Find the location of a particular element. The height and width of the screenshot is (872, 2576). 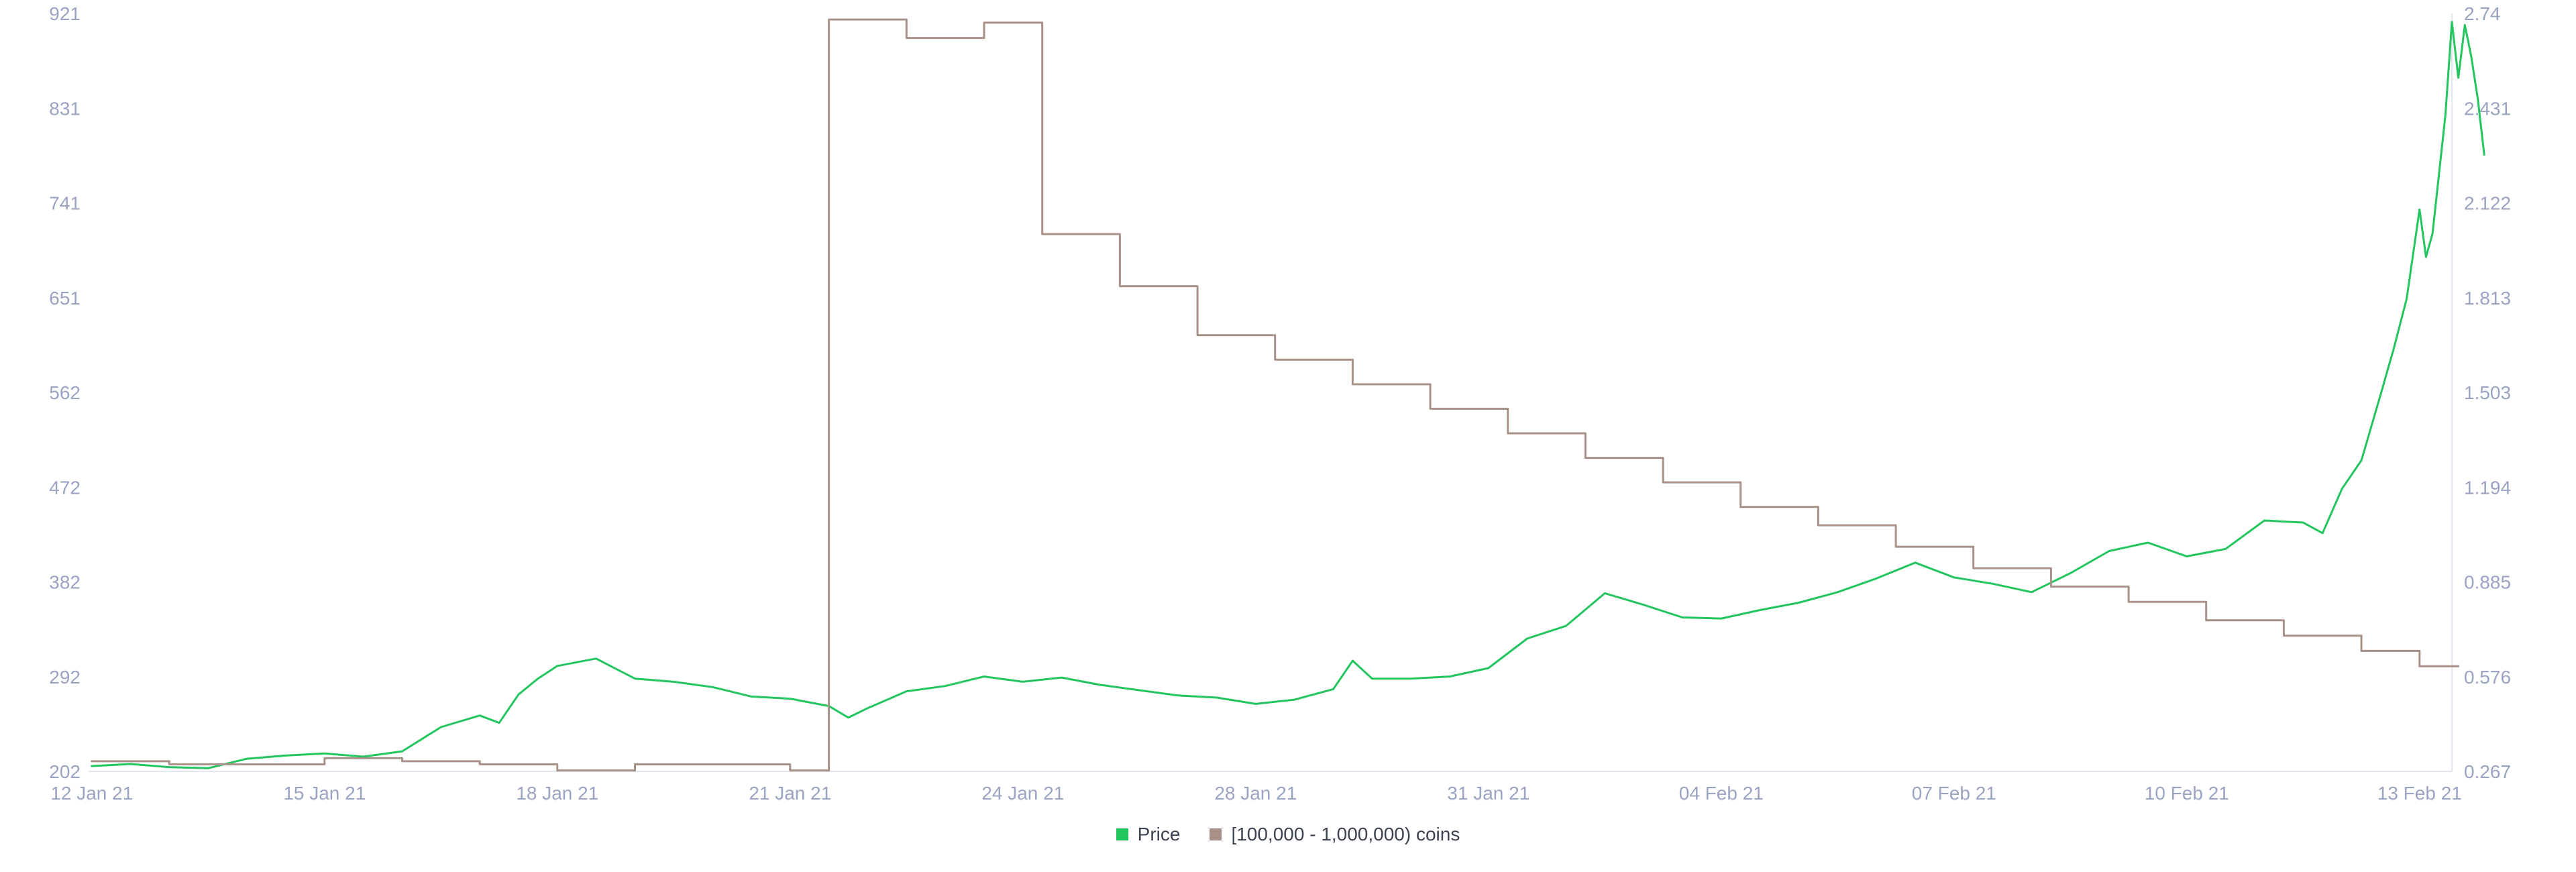

left-axis-tick-label: 651 is located at coordinates (64, 298).